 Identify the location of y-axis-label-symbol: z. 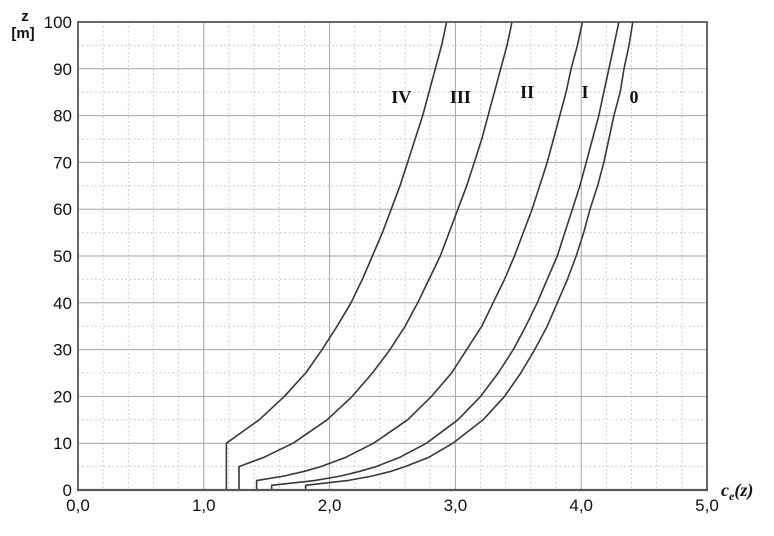
(25, 16).